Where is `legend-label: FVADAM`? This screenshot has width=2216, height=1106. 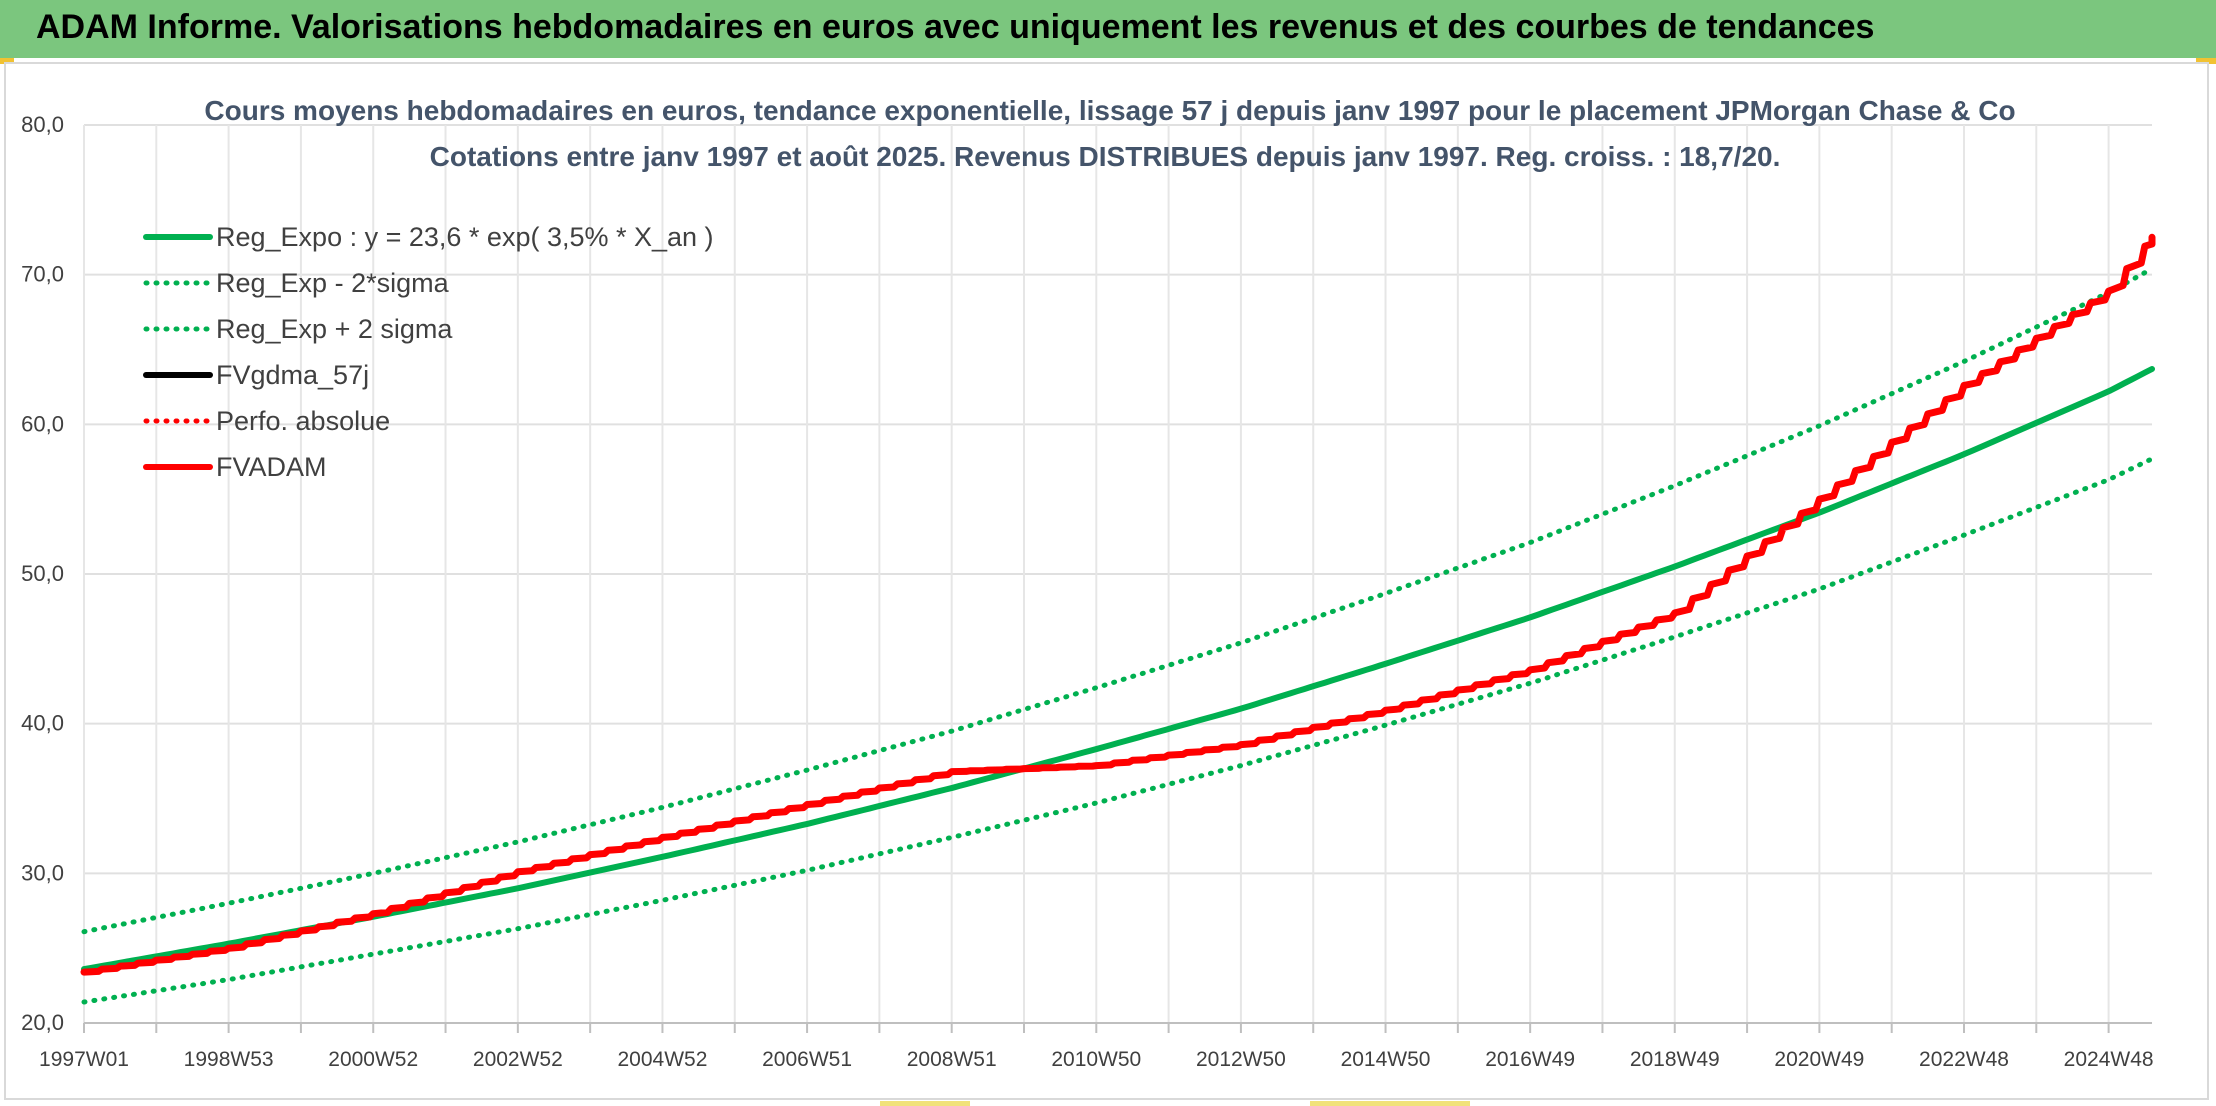 legend-label: FVADAM is located at coordinates (271, 467).